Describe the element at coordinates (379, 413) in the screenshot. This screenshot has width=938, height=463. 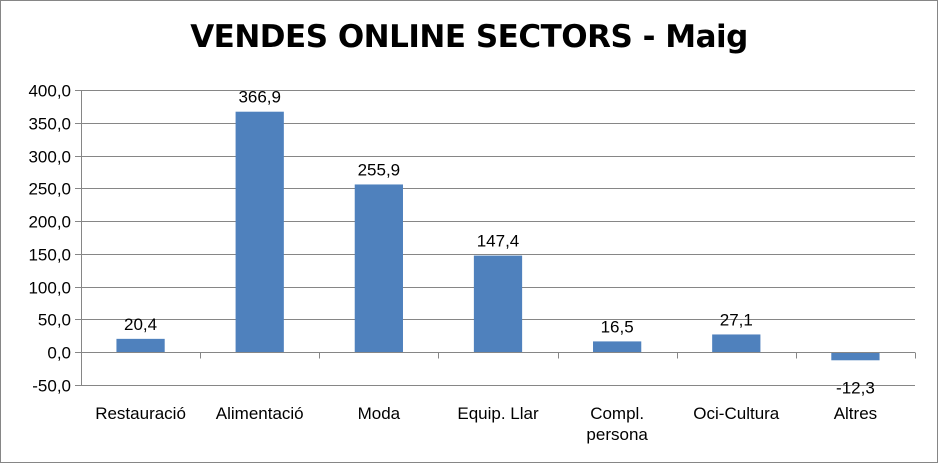
I see `x-category-label: Moda` at that location.